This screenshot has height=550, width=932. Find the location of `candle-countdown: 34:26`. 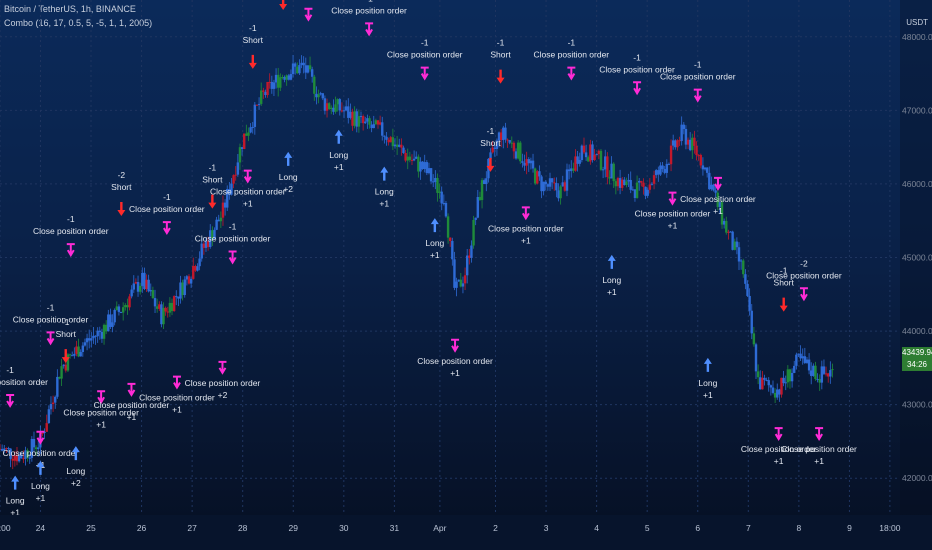

candle-countdown: 34:26 is located at coordinates (917, 364).